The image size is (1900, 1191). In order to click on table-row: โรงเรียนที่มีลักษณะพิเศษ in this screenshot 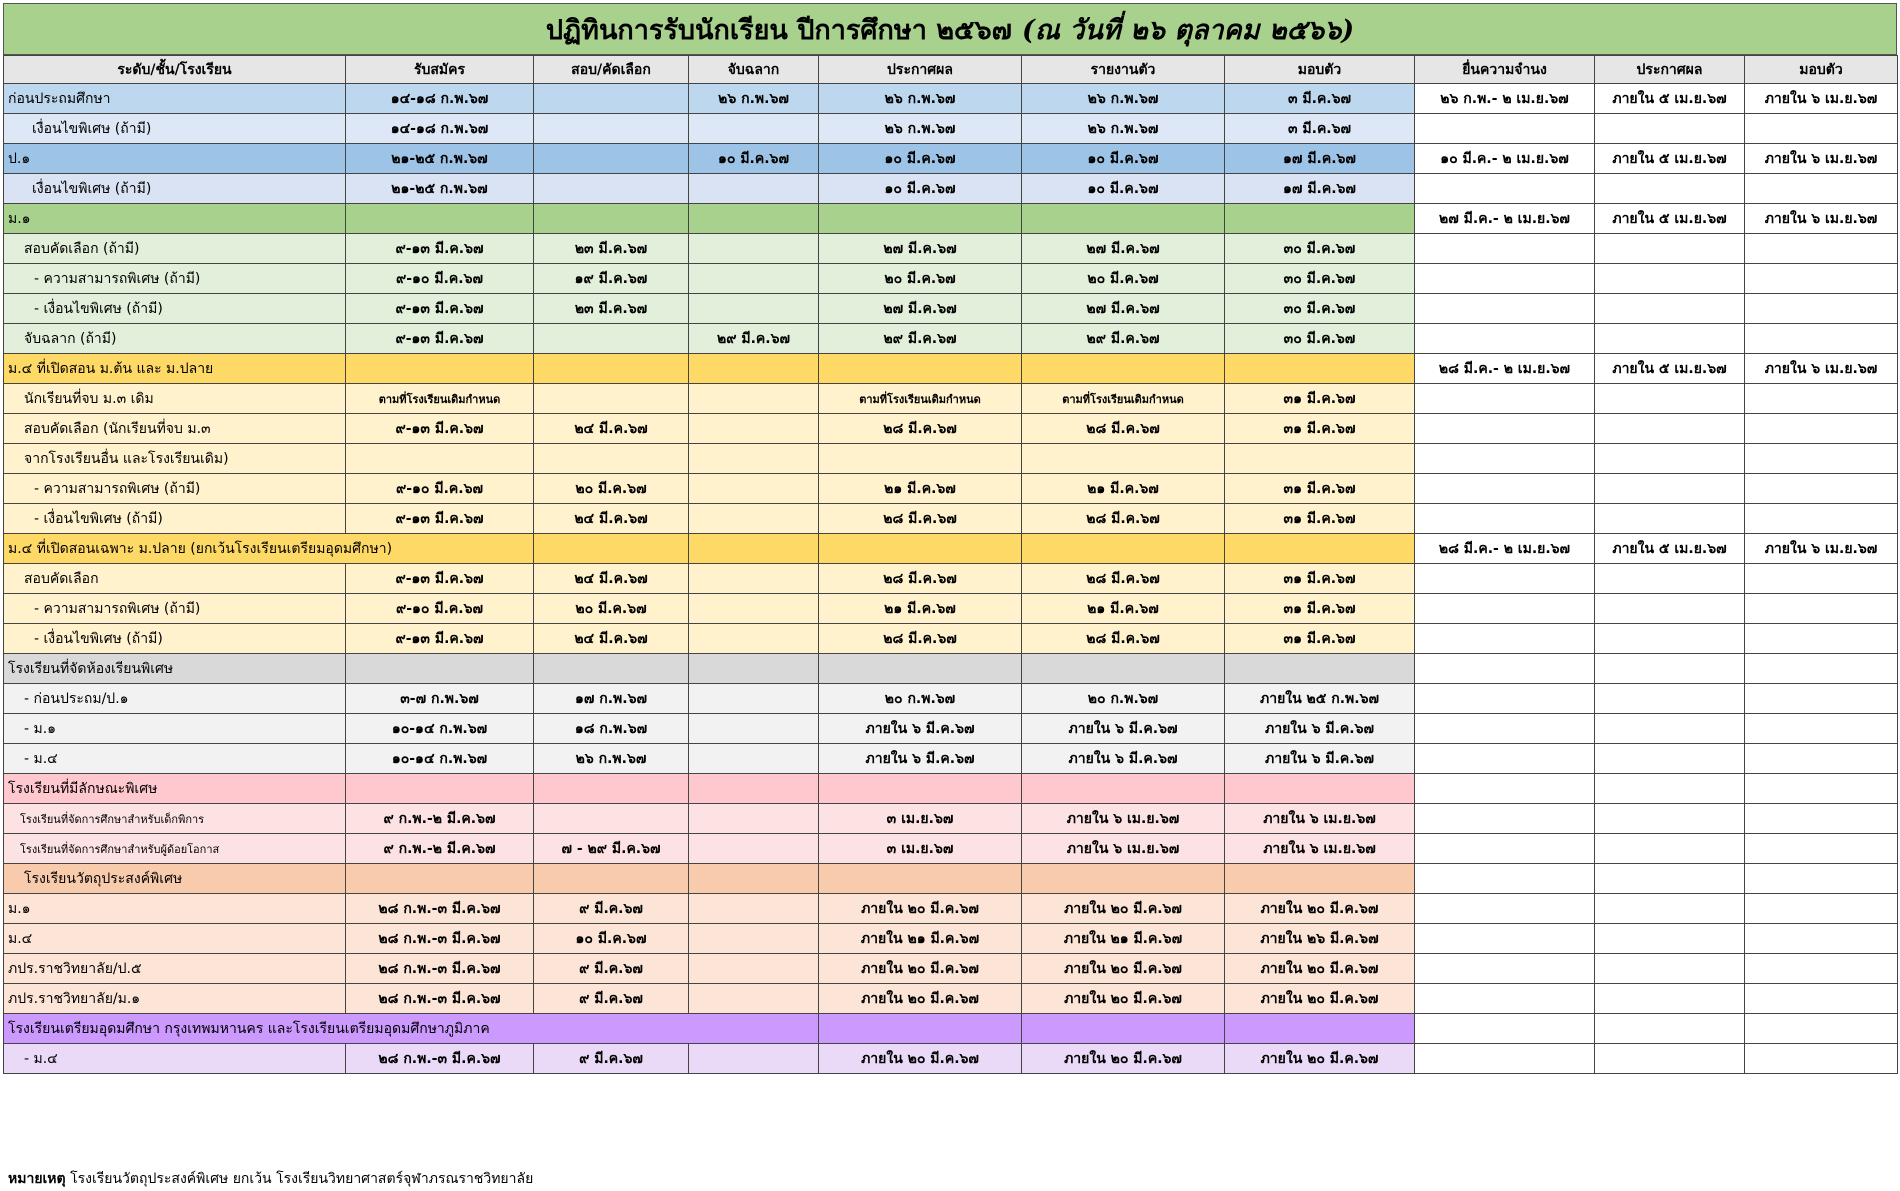, I will do `click(950, 788)`.